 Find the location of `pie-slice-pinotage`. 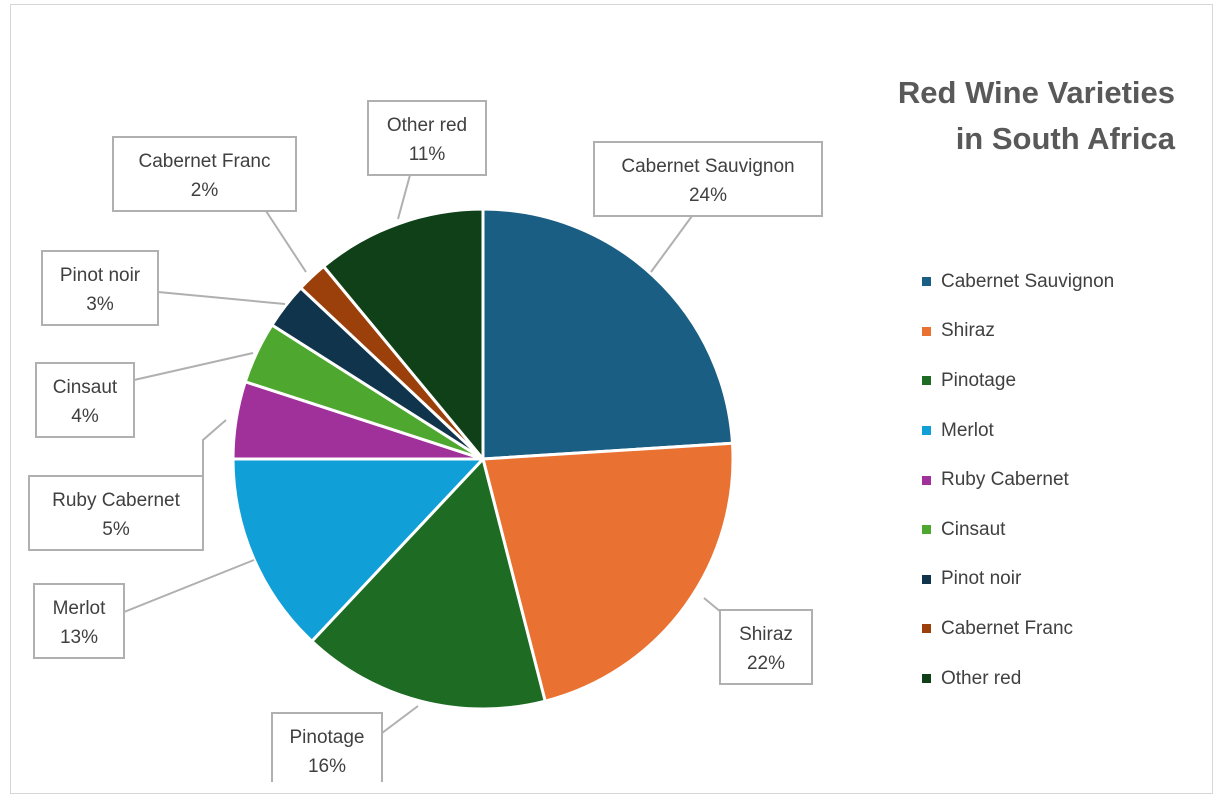

pie-slice-pinotage is located at coordinates (428, 584).